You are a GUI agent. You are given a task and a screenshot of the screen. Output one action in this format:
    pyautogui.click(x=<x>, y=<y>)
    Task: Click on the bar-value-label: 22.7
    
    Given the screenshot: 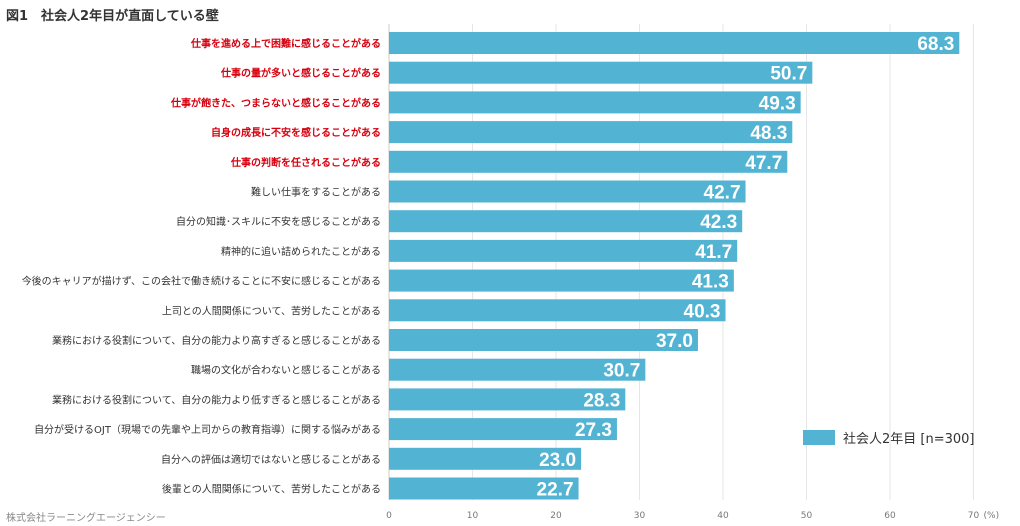 What is the action you would take?
    pyautogui.click(x=555, y=490)
    